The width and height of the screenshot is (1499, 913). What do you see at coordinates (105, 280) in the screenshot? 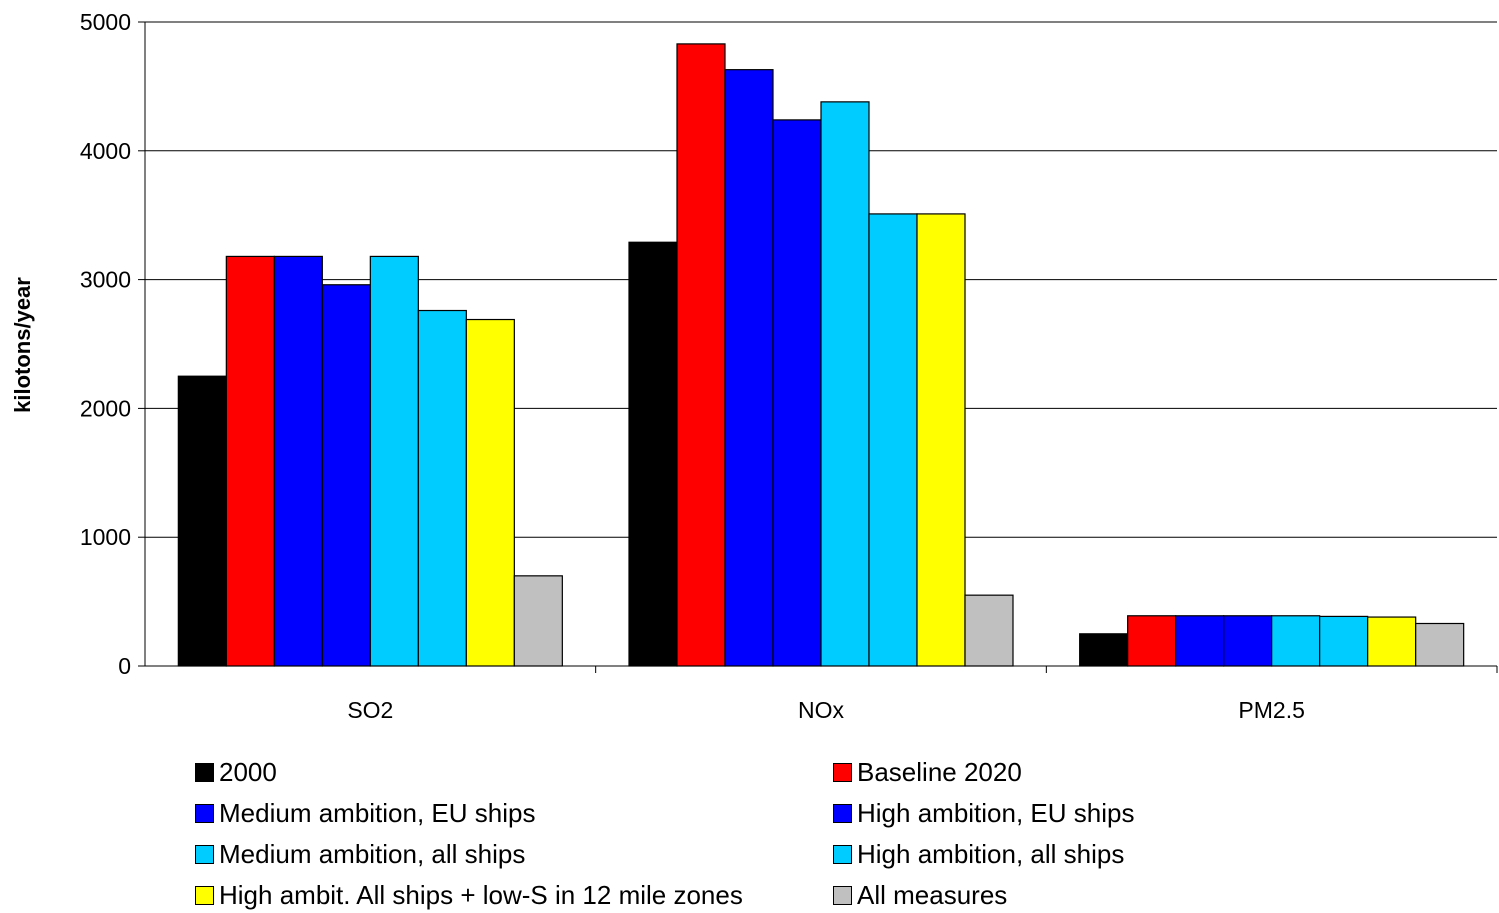
I see `y-tick-label: 3000` at bounding box center [105, 280].